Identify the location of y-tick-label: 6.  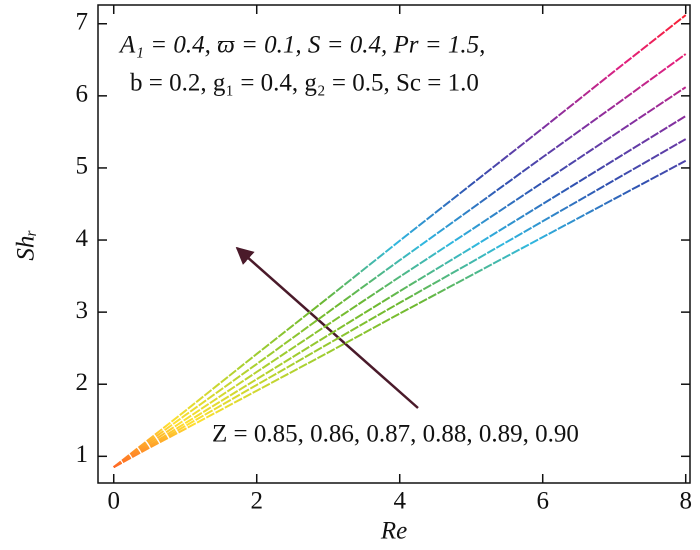
(82, 94).